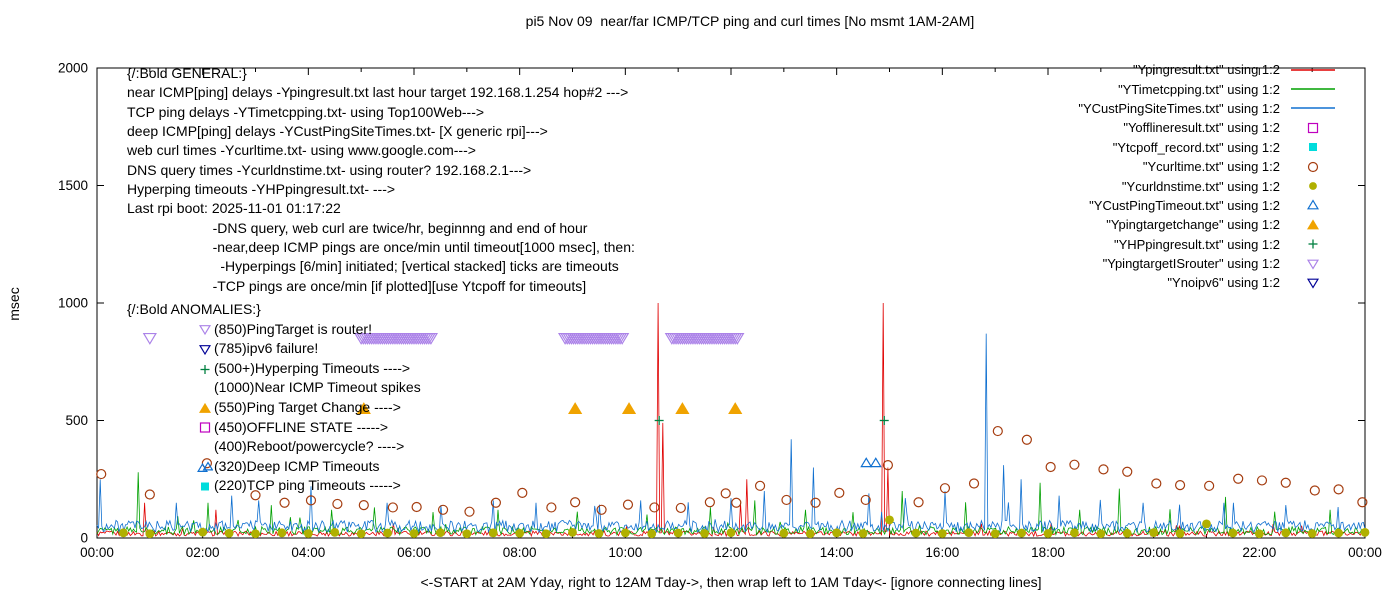  I want to click on x-tick-label: 02:00, so click(203, 552).